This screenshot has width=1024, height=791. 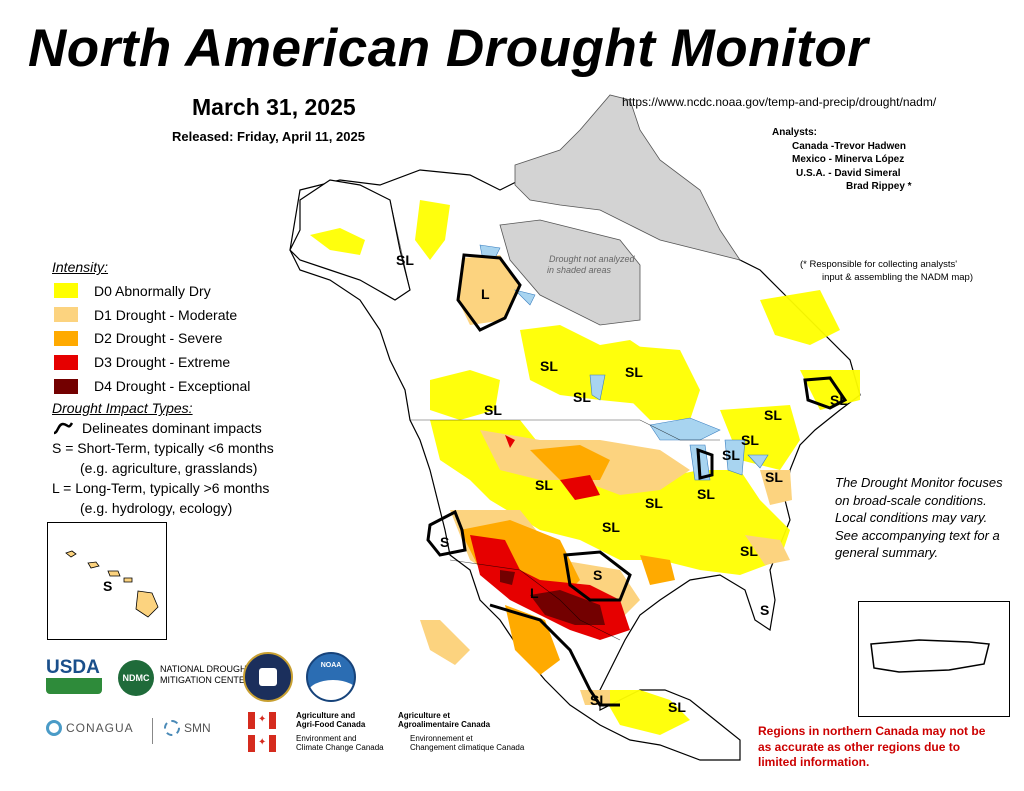 I want to click on legend-label: D4 Drought - Exceptional, so click(x=172, y=386).